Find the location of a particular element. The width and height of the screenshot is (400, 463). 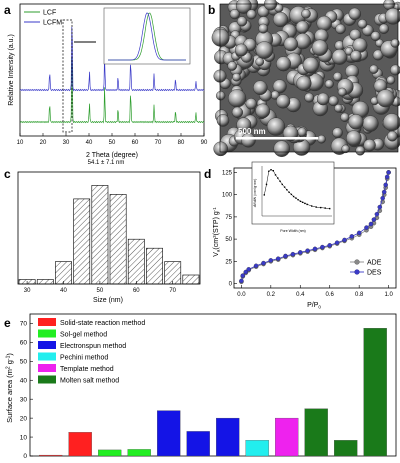

legend-label-method: Molten salt method is located at coordinates (89, 380).